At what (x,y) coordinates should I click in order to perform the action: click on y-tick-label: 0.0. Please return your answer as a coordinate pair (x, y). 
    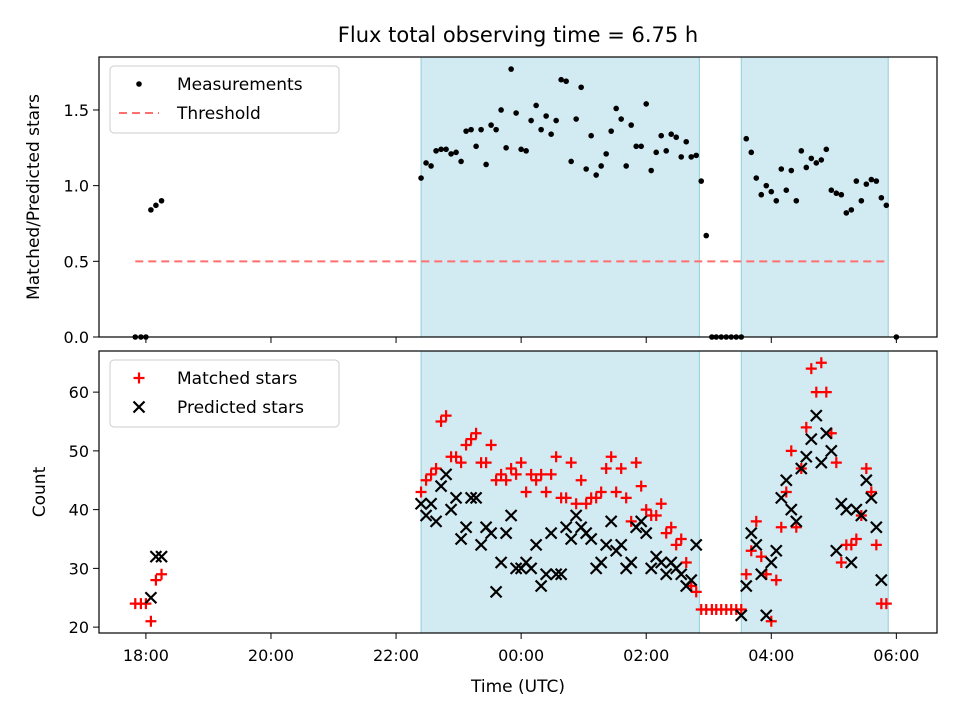
    Looking at the image, I should click on (76, 337).